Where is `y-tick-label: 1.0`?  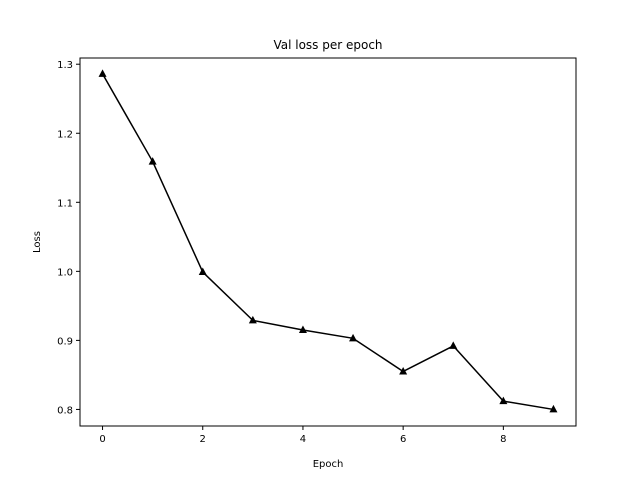 y-tick-label: 1.0 is located at coordinates (65, 272).